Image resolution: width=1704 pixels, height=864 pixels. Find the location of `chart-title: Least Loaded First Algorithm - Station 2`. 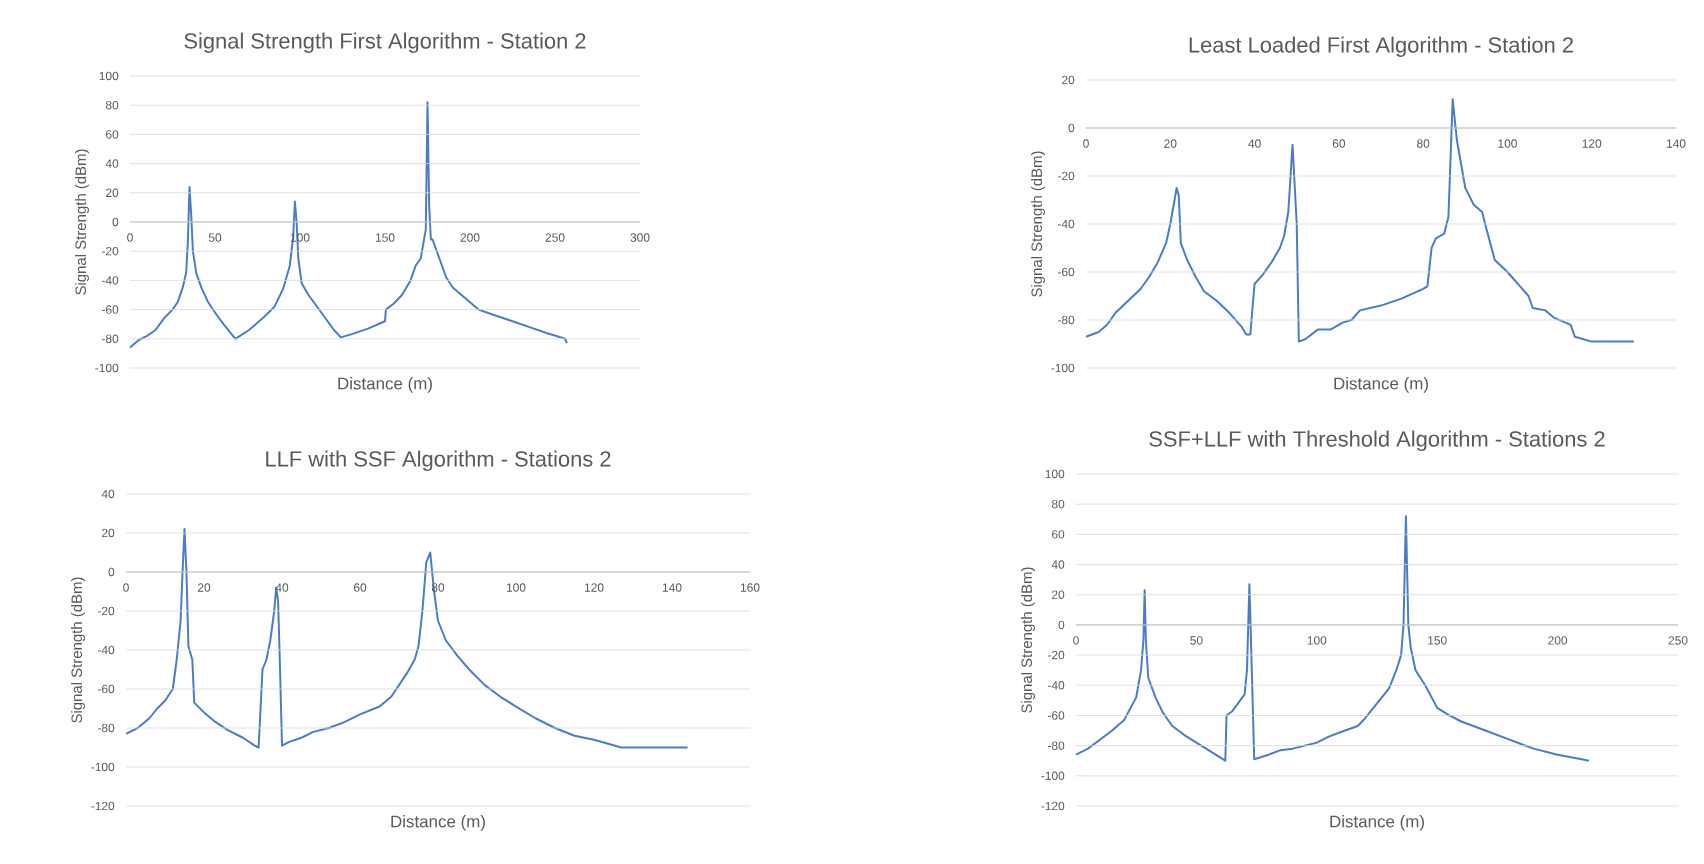

chart-title: Least Loaded First Algorithm - Station 2 is located at coordinates (1381, 46).